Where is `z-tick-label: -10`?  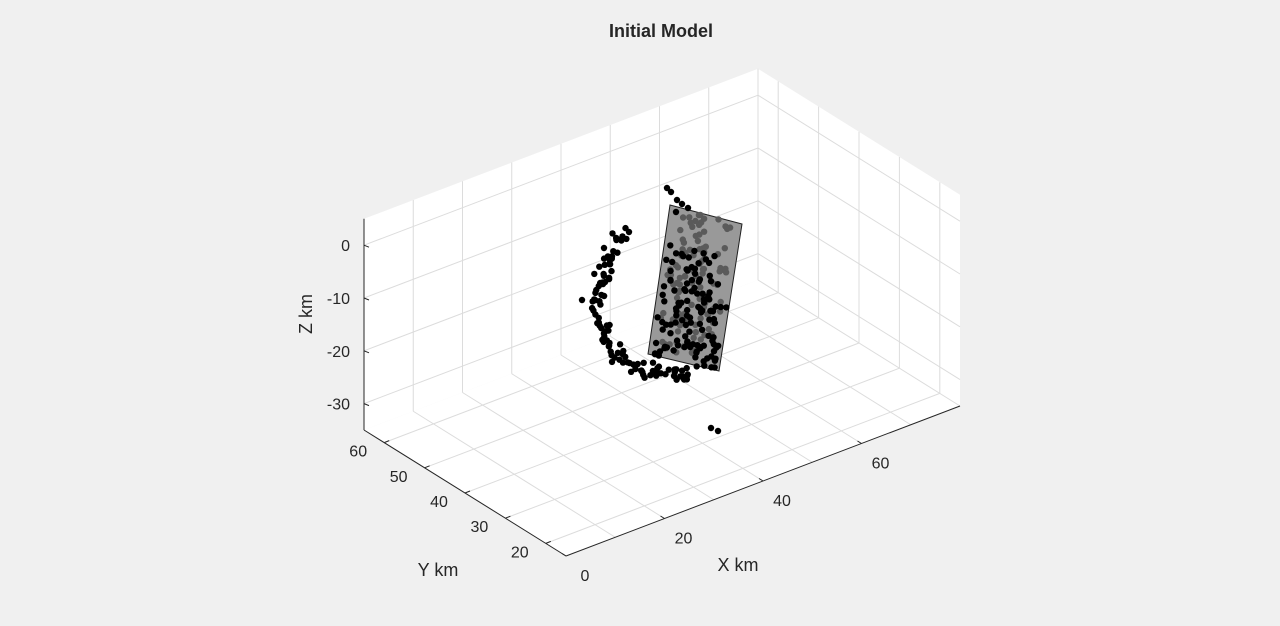 z-tick-label: -10 is located at coordinates (338, 299).